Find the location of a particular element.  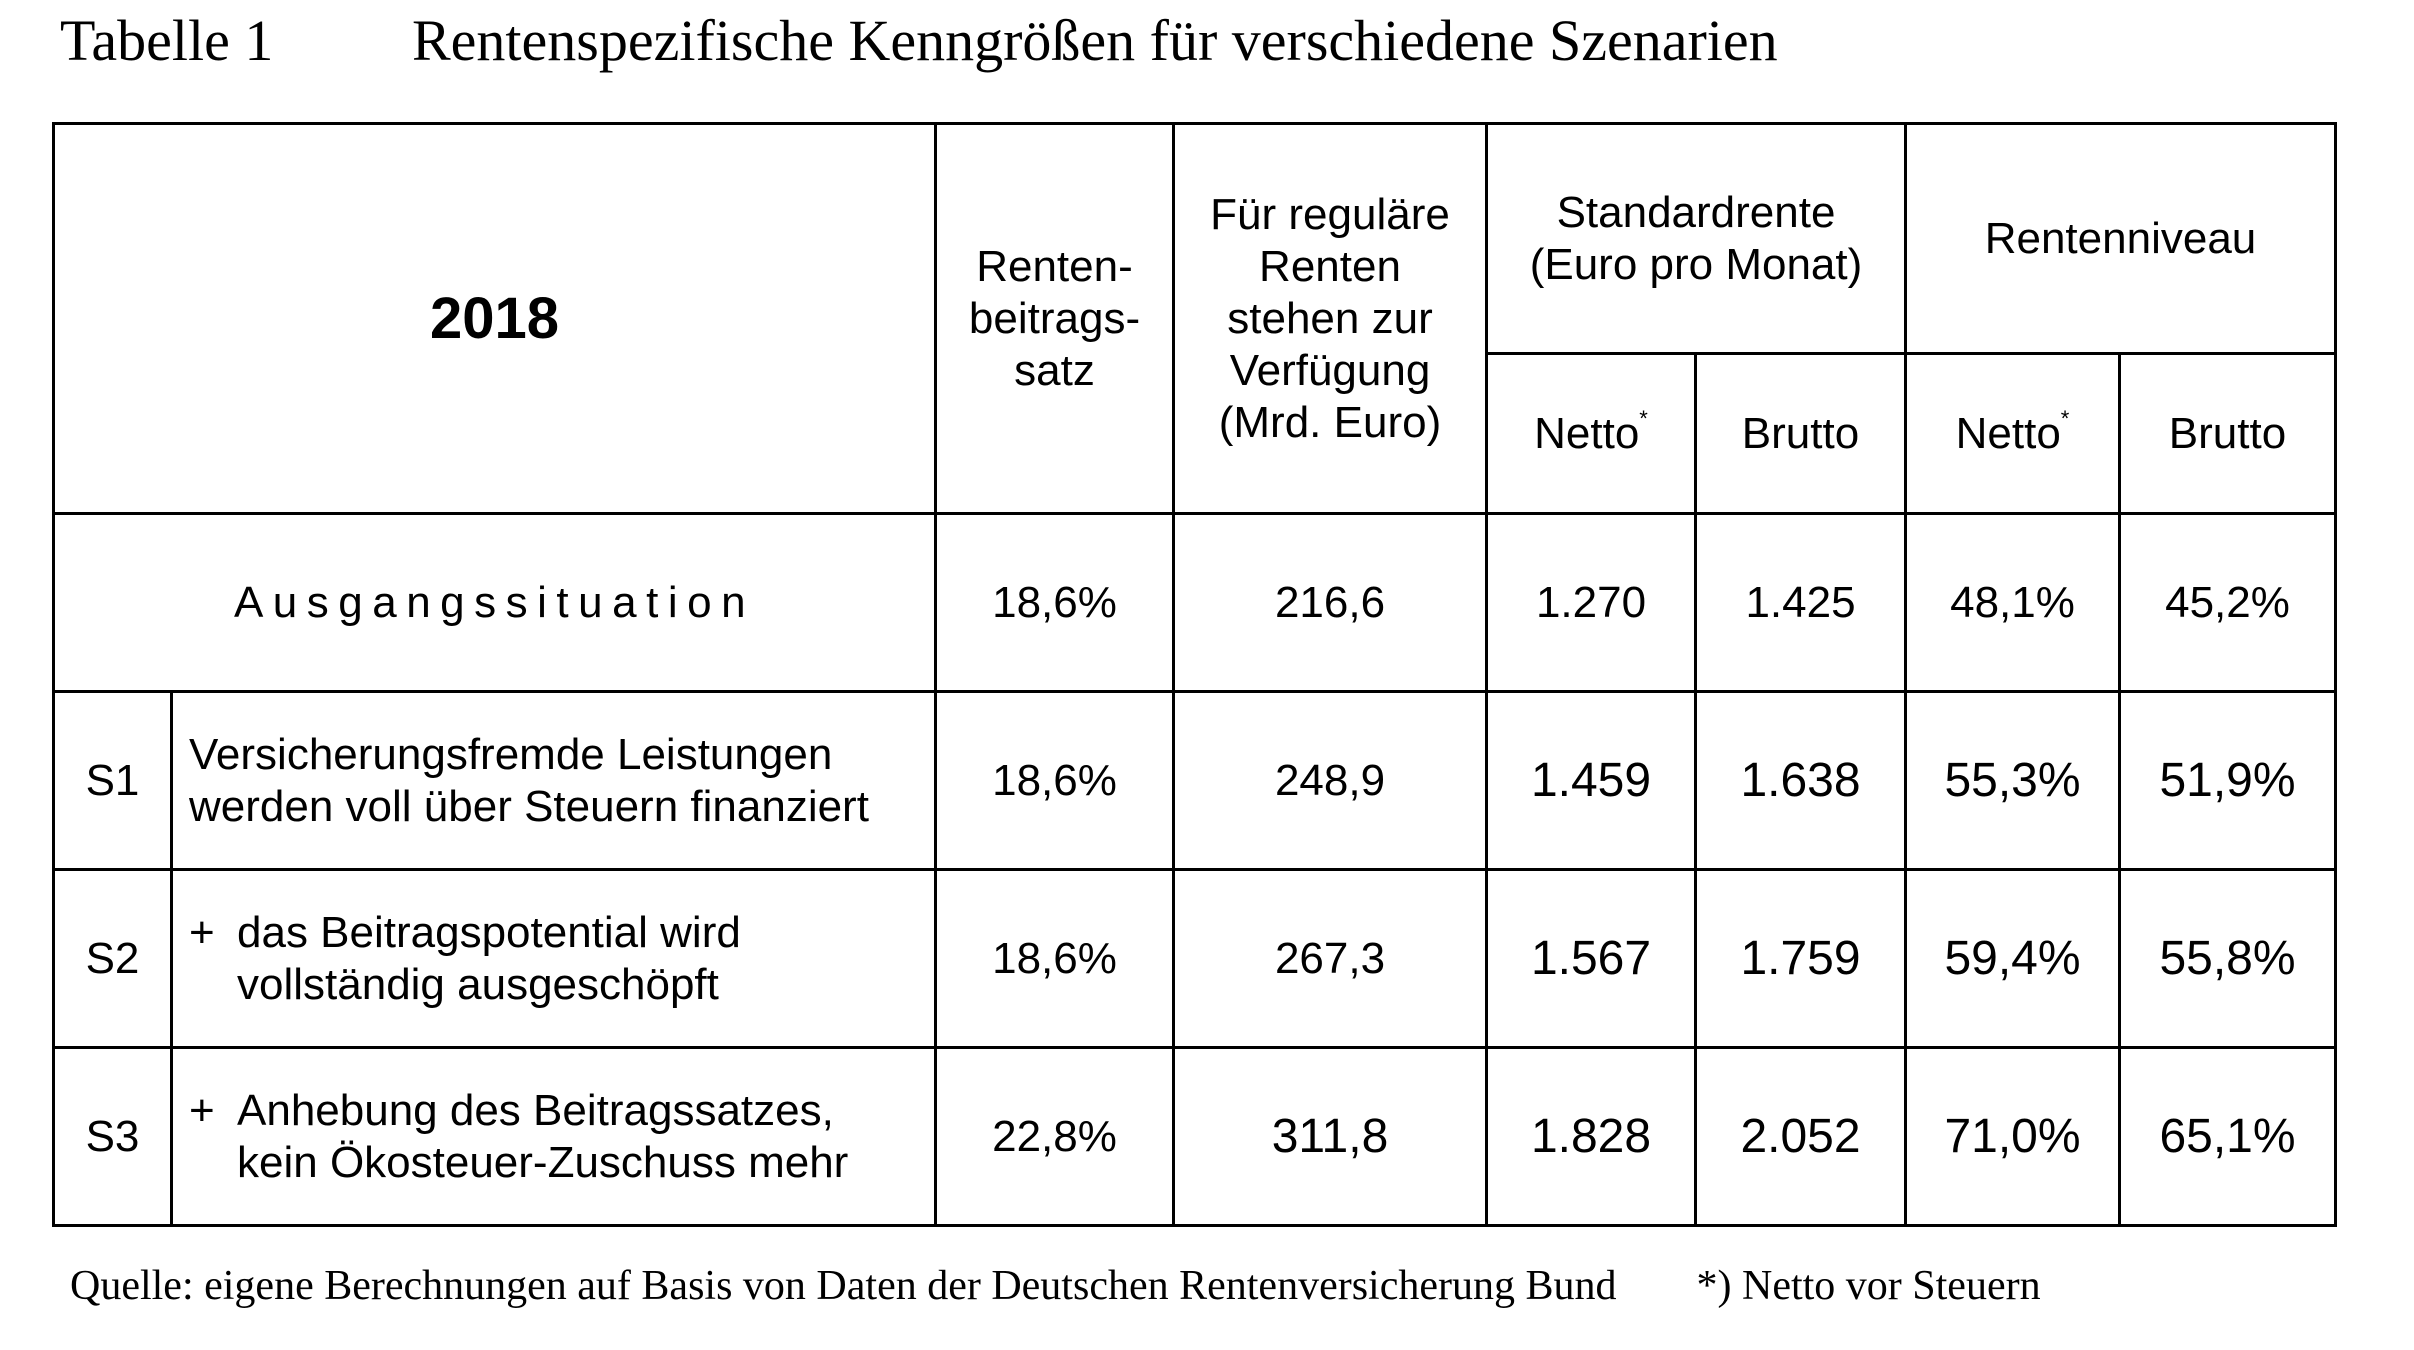

description-text: das Beitragspotential wird is located at coordinates (489, 932).